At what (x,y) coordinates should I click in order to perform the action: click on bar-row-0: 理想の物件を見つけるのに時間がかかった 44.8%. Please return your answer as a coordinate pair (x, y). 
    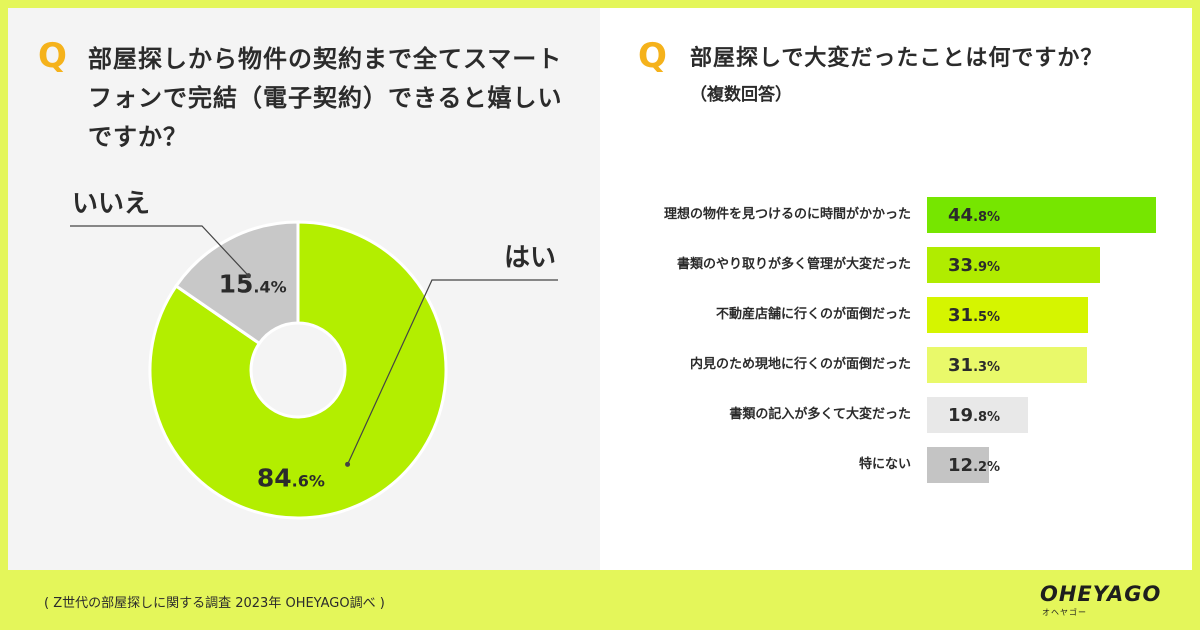
    Looking at the image, I should click on (900, 215).